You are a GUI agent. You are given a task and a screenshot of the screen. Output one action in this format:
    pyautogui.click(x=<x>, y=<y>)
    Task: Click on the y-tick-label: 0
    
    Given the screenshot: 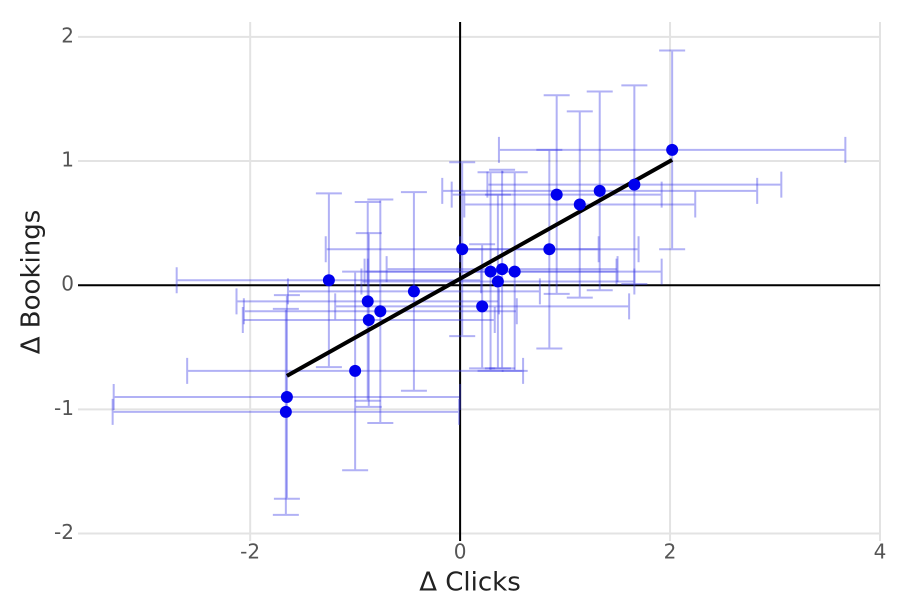 What is the action you would take?
    pyautogui.click(x=67, y=284)
    